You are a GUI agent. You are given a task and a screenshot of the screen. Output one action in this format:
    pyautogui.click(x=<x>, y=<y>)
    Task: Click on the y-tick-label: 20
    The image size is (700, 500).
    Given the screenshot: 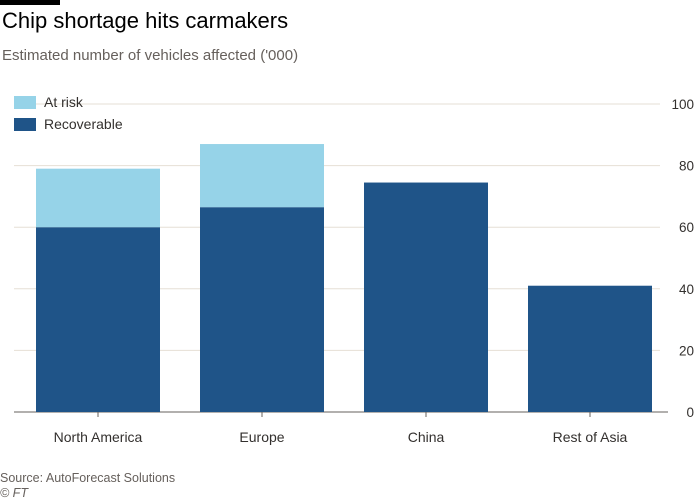 What is the action you would take?
    pyautogui.click(x=686, y=350)
    